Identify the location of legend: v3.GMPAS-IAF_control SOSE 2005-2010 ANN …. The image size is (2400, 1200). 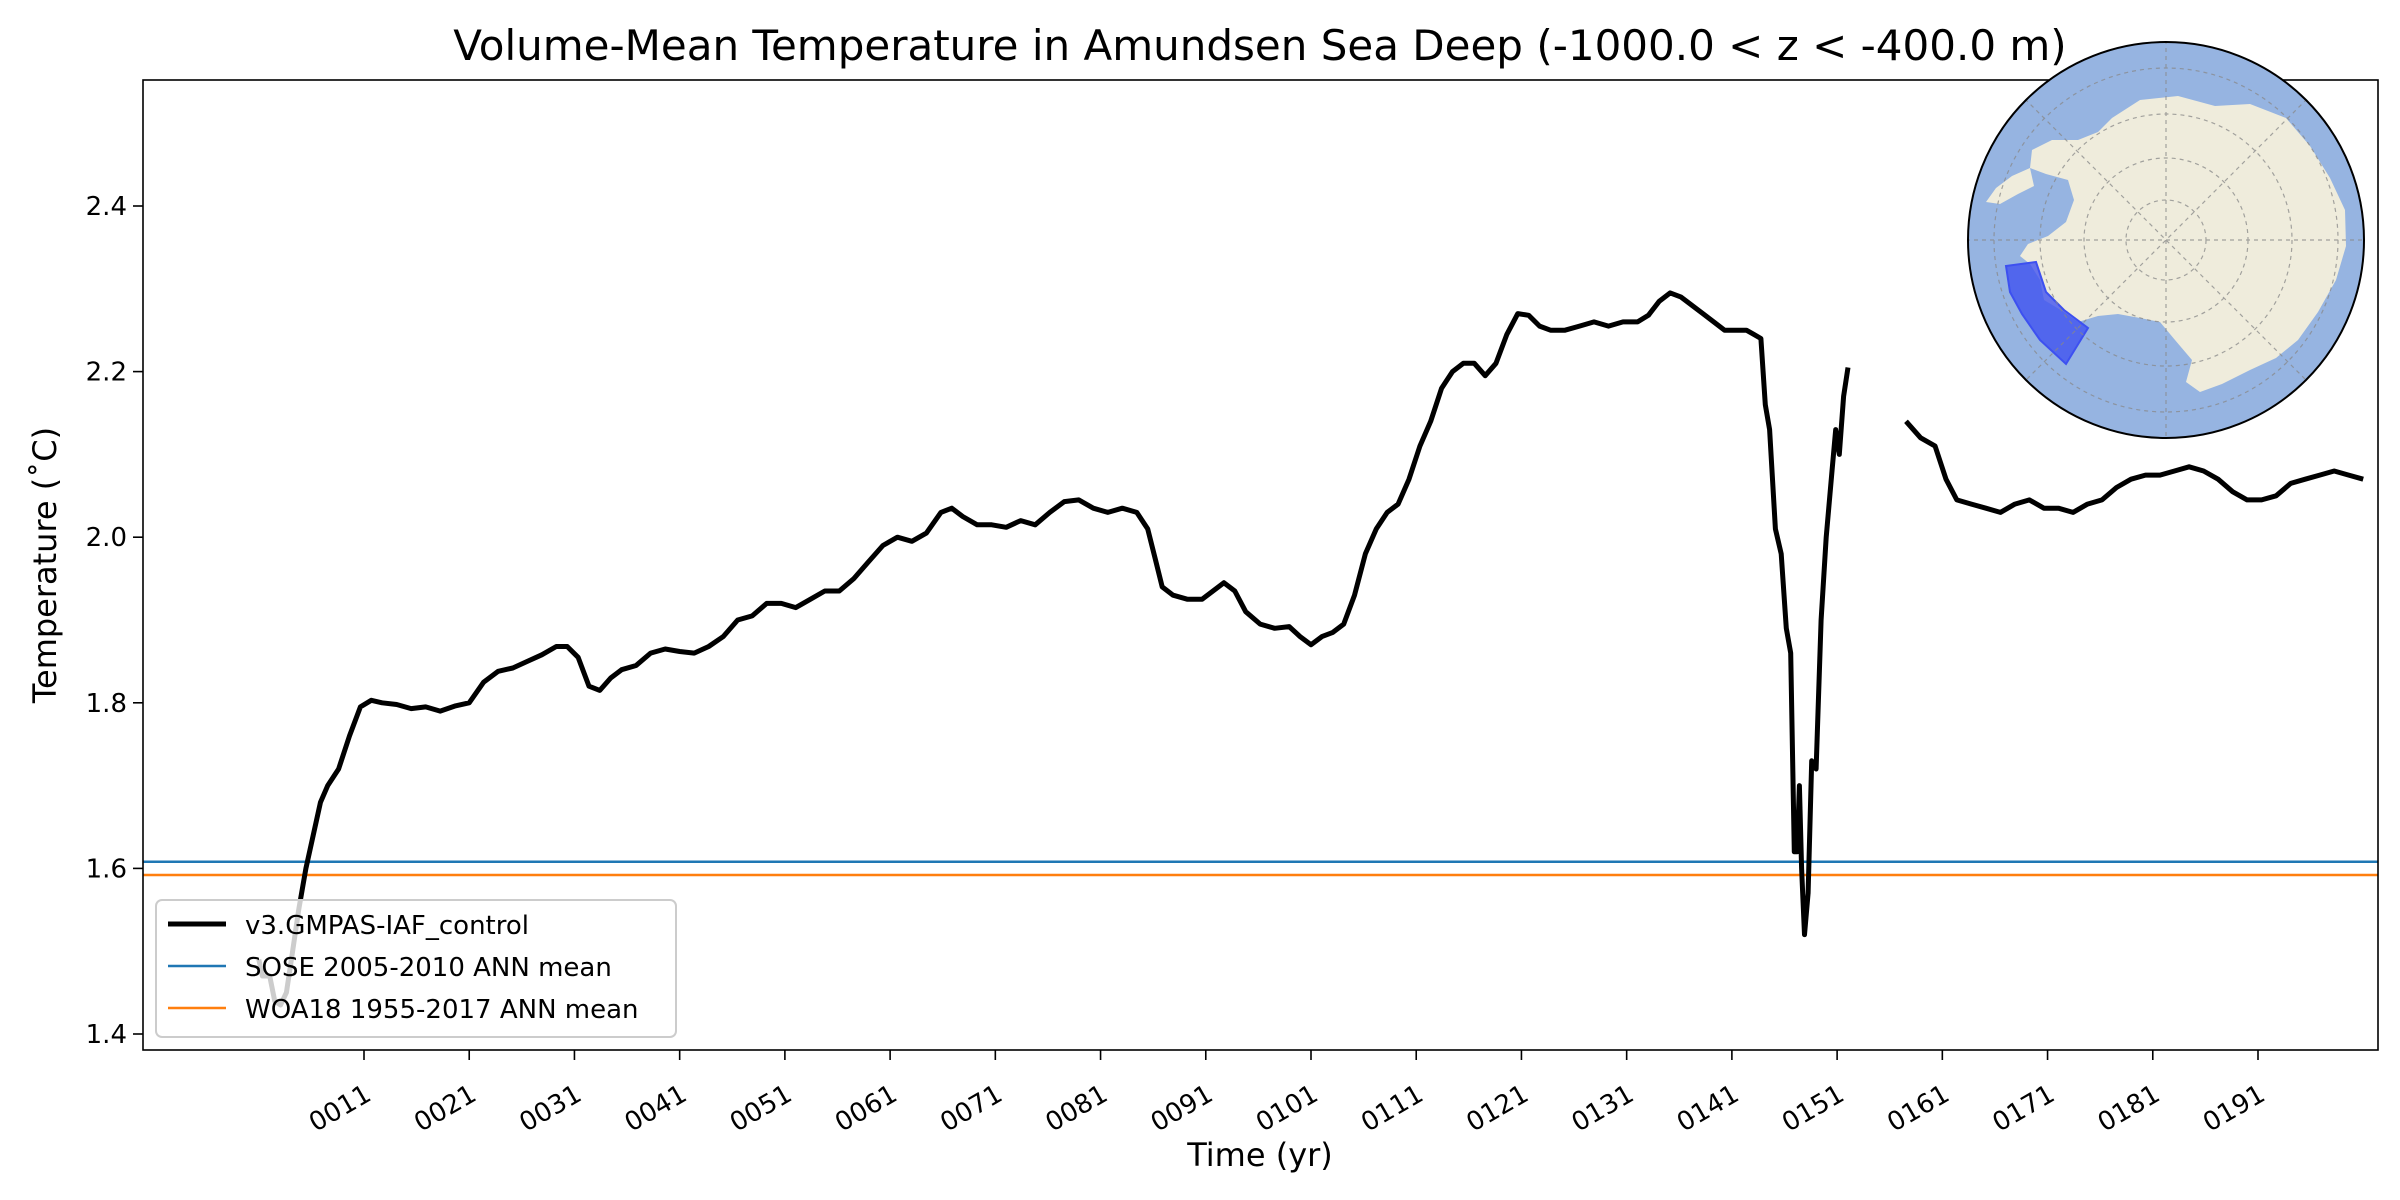
(416, 968).